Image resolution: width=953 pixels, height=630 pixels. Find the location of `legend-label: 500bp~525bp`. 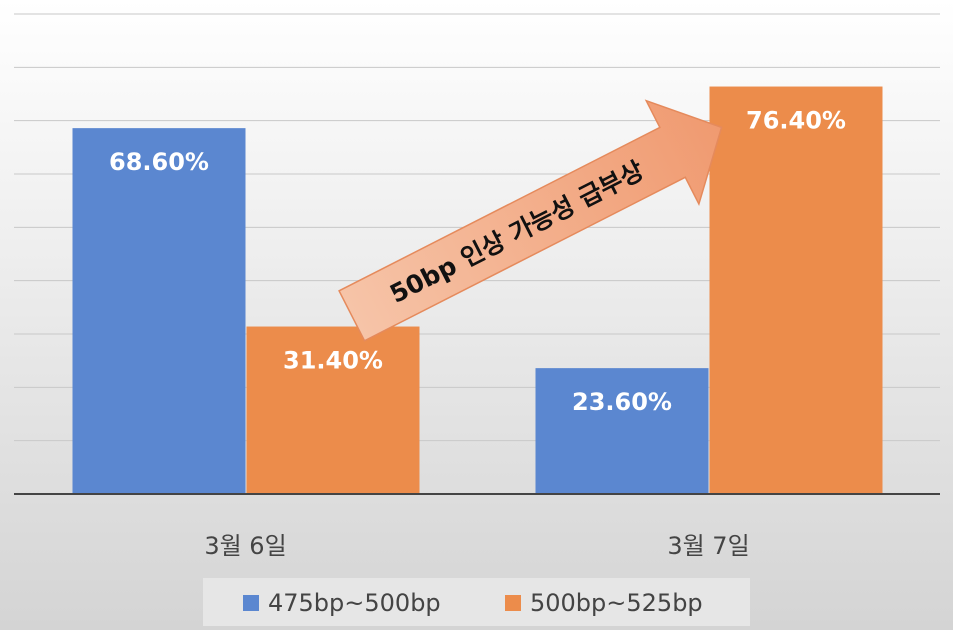

legend-label: 500bp~525bp is located at coordinates (616, 603).